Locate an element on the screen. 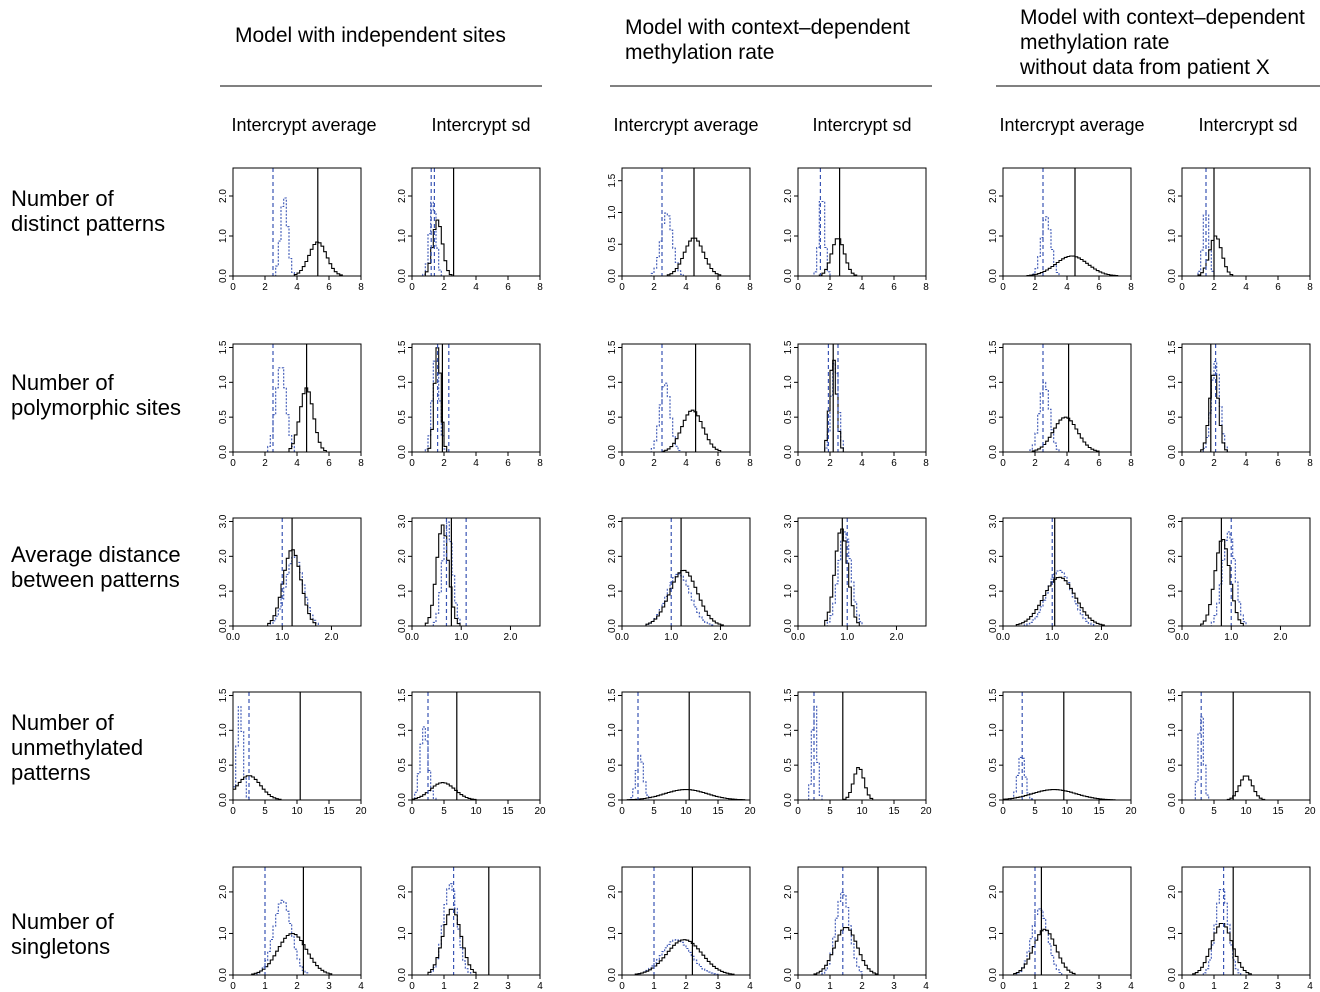 Image resolution: width=1320 pixels, height=992 pixels. row-label: Number of is located at coordinates (63, 921).